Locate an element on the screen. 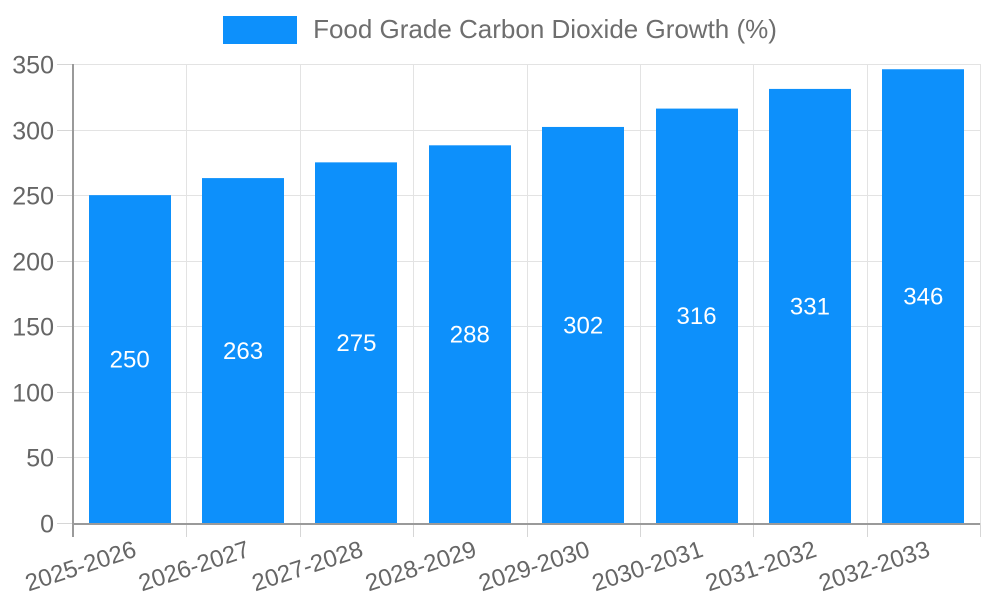 The width and height of the screenshot is (1000, 600). bar-value-label: 331 is located at coordinates (810, 306).